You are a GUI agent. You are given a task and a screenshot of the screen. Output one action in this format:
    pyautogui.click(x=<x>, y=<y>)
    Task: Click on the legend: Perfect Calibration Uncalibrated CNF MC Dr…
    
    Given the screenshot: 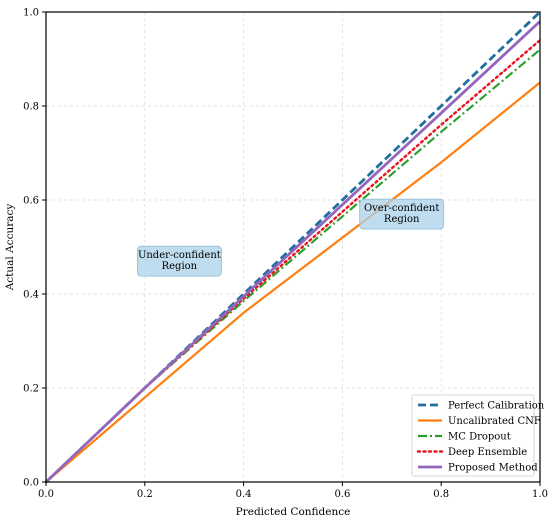 What is the action you would take?
    pyautogui.click(x=478, y=435)
    